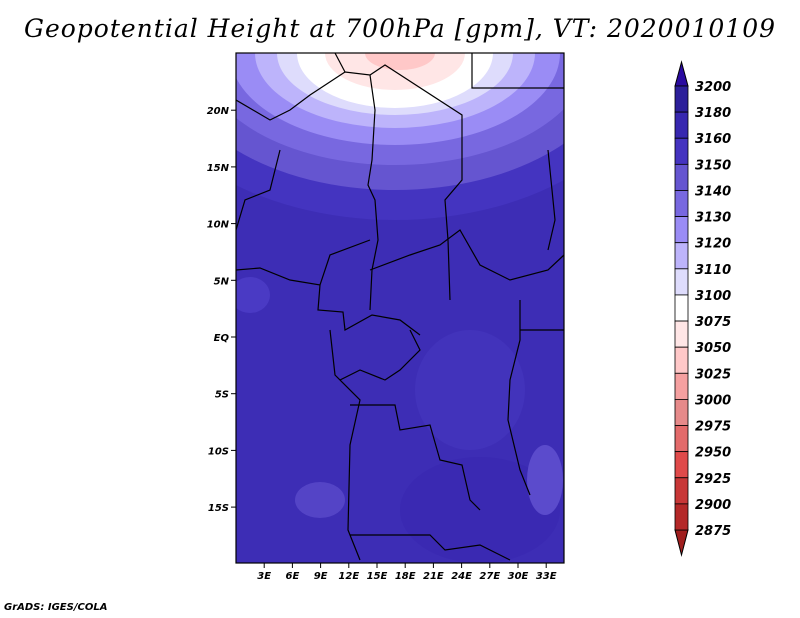 The width and height of the screenshot is (800, 618). I want to click on colorbar-label: 2925, so click(713, 479).